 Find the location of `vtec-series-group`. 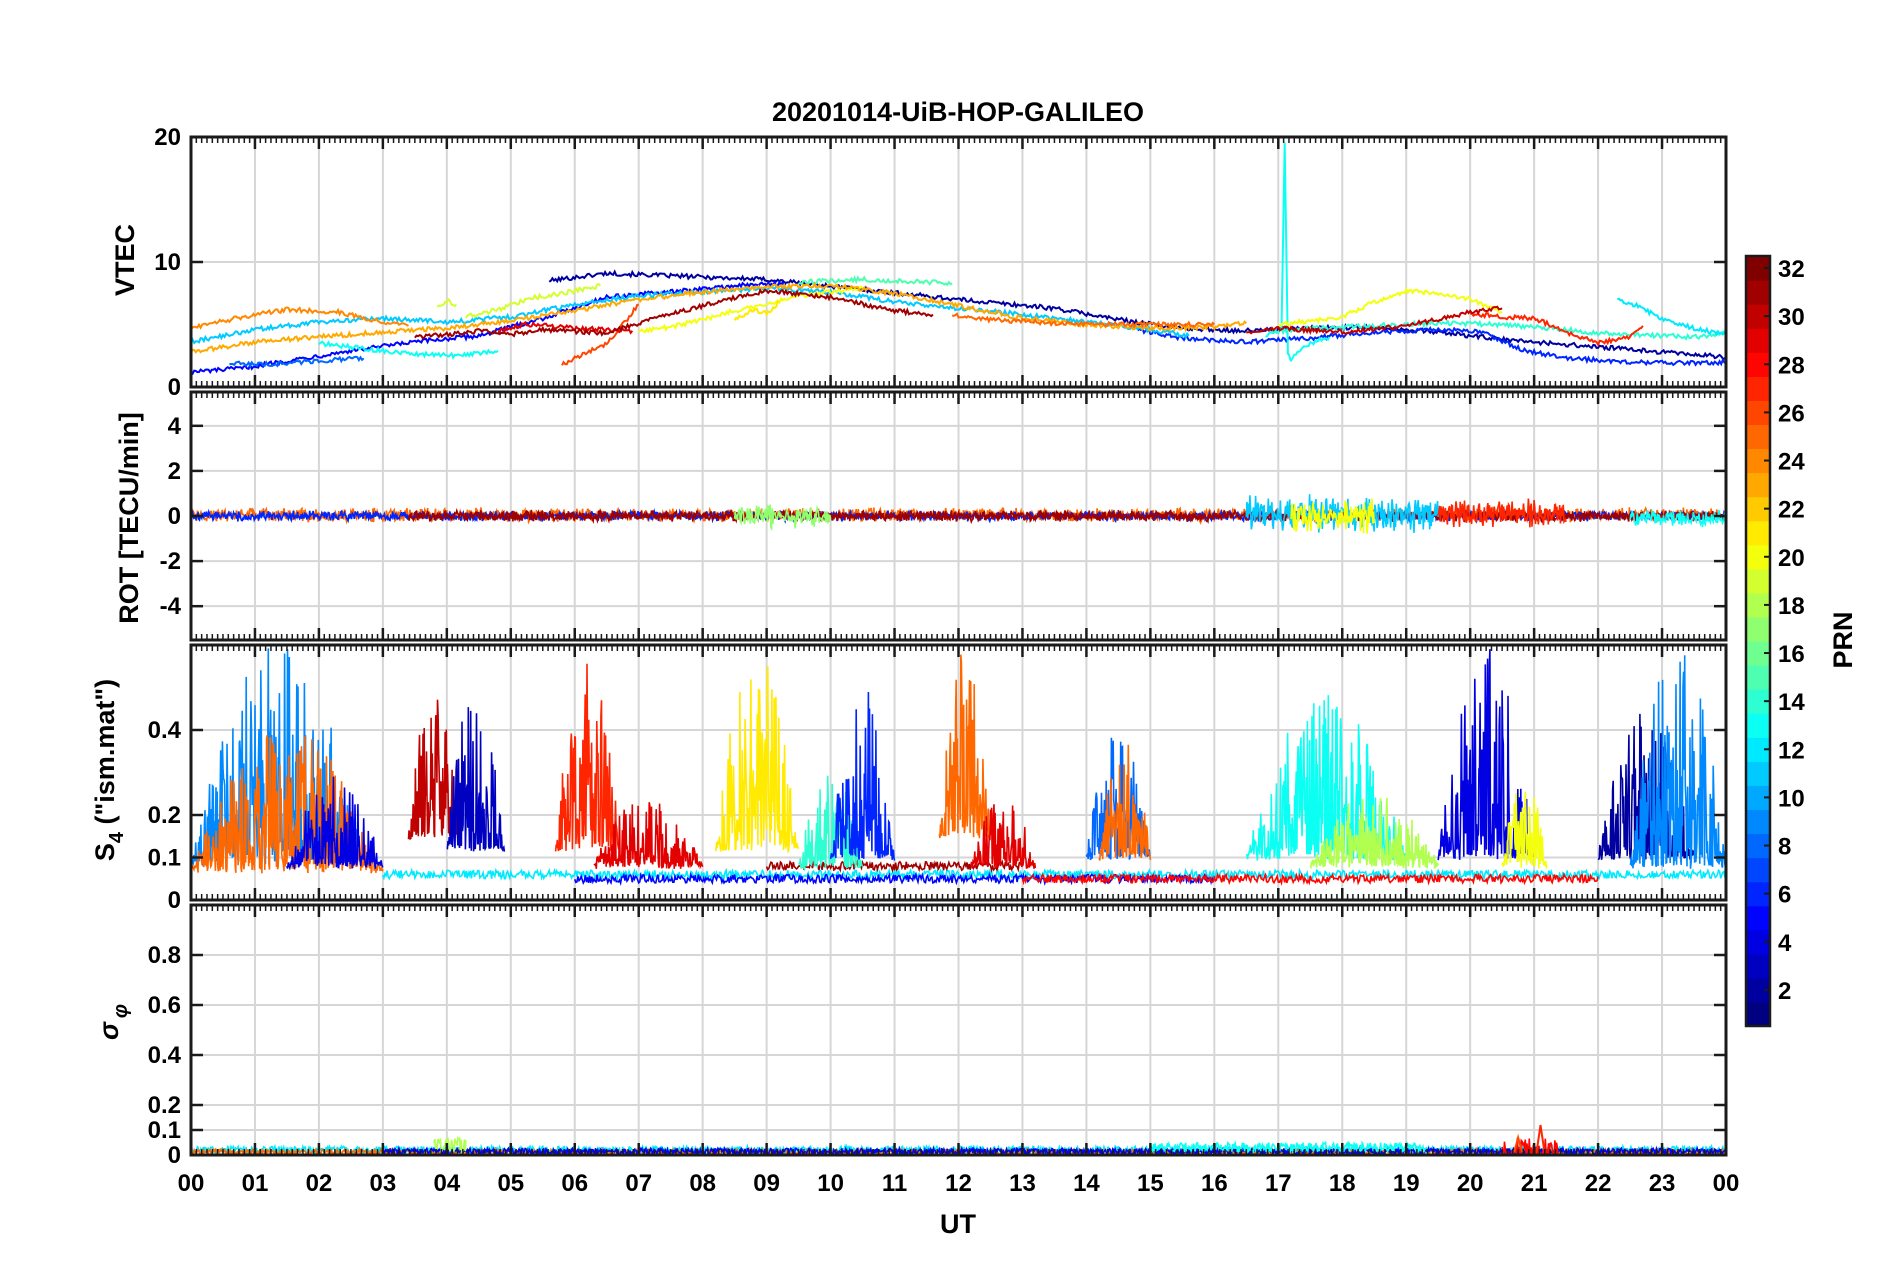

vtec-series-group is located at coordinates (958, 258).